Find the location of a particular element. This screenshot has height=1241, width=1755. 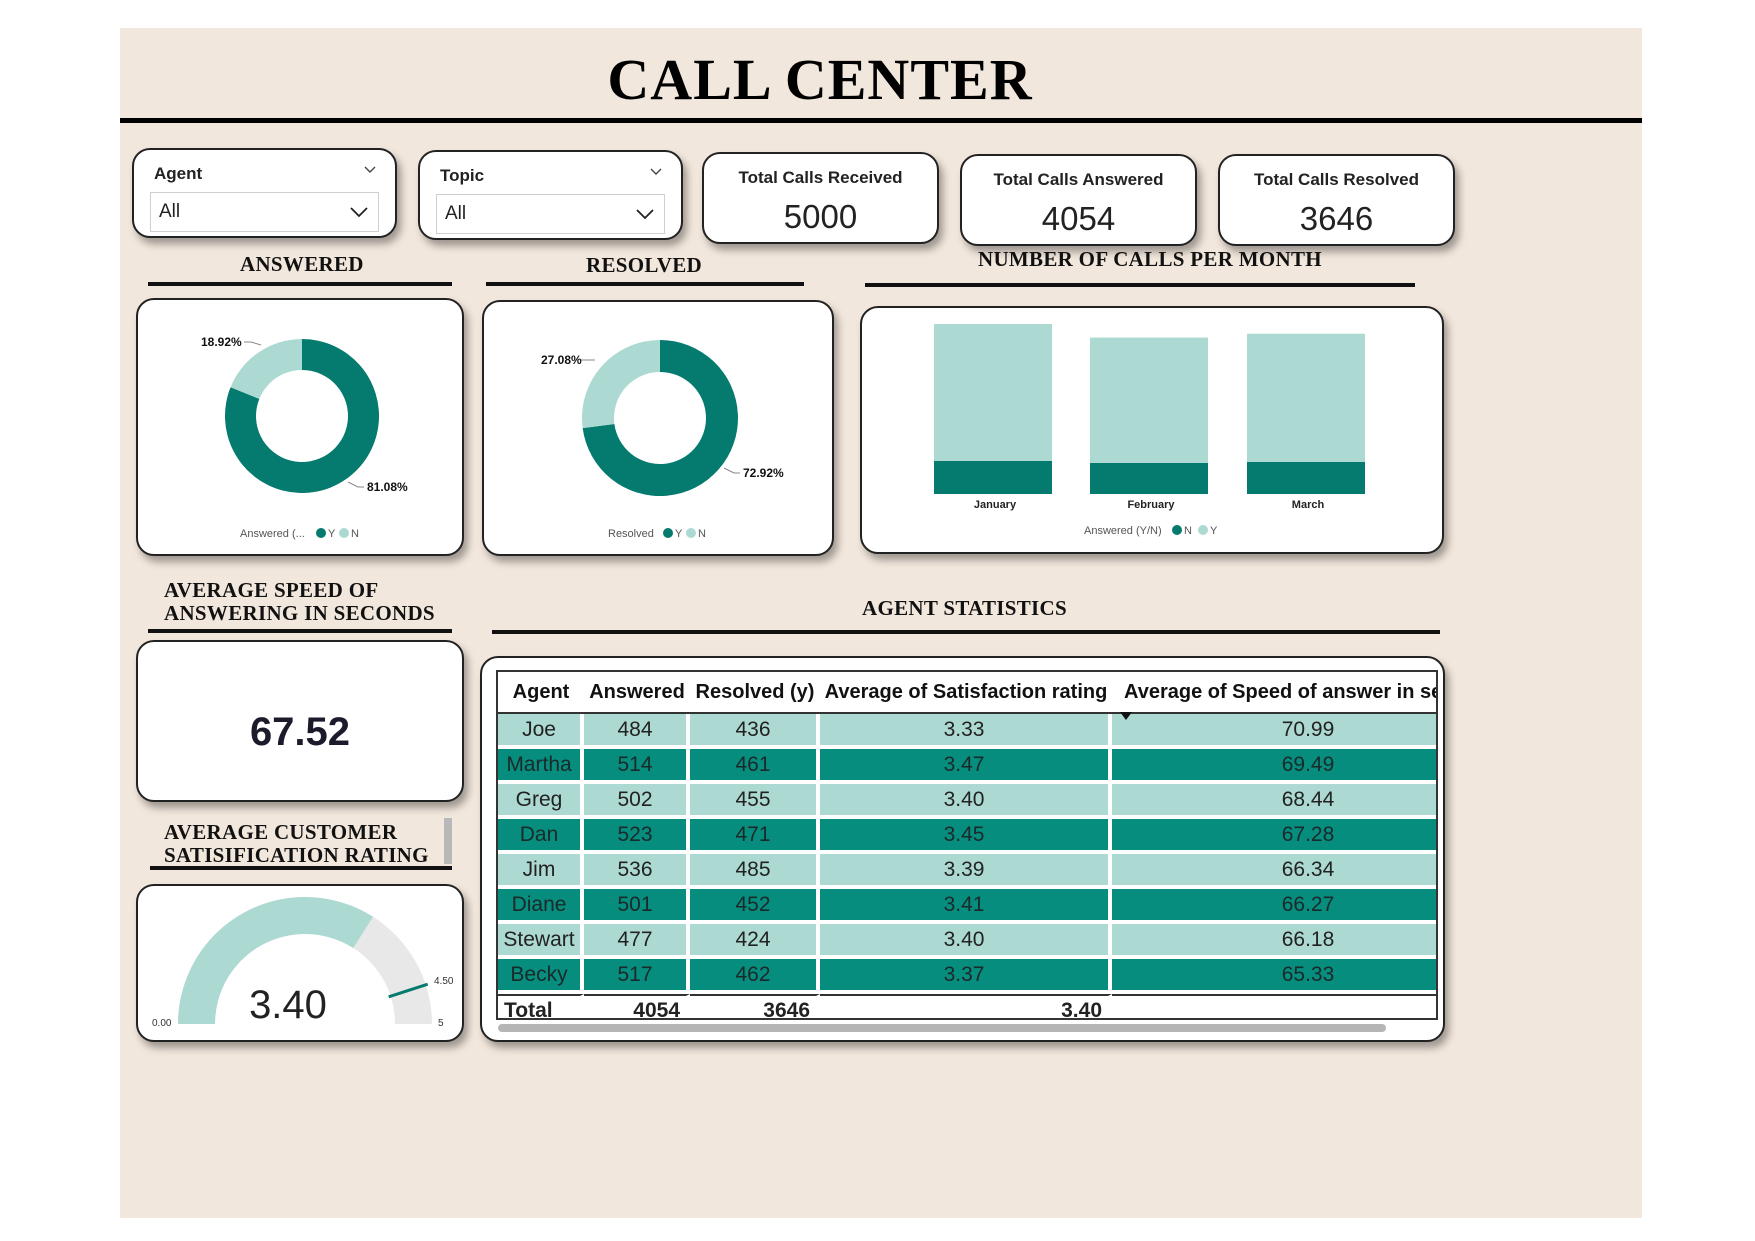

calls-per-month-card: January February March Answered (Y/N) N Y is located at coordinates (1152, 430).